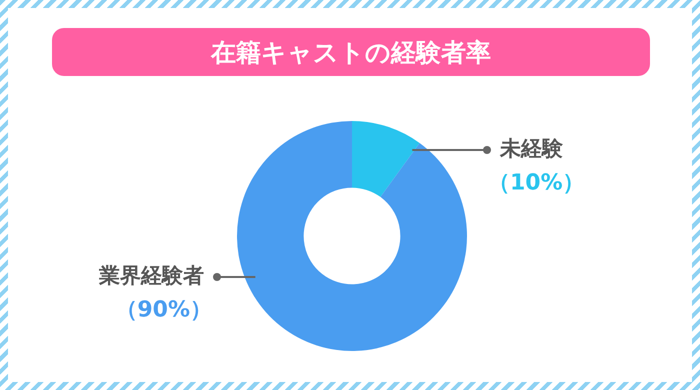  Describe the element at coordinates (151, 275) in the screenshot. I see `slice-label: 業界経験者` at that location.